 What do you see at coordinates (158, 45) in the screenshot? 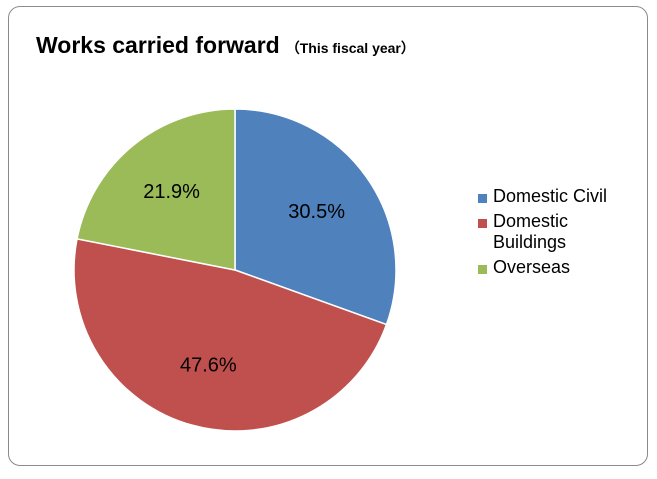
I see `chart-title-text: Works carried forward` at bounding box center [158, 45].